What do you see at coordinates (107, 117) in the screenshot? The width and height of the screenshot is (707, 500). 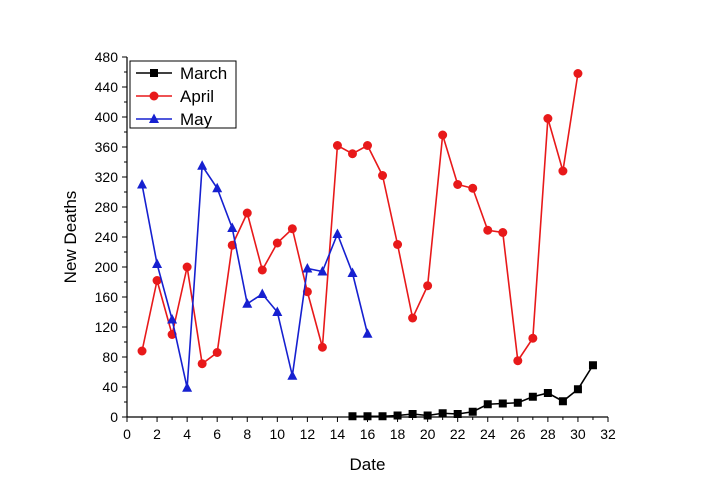 I see `y-tick-label-400: 400` at bounding box center [107, 117].